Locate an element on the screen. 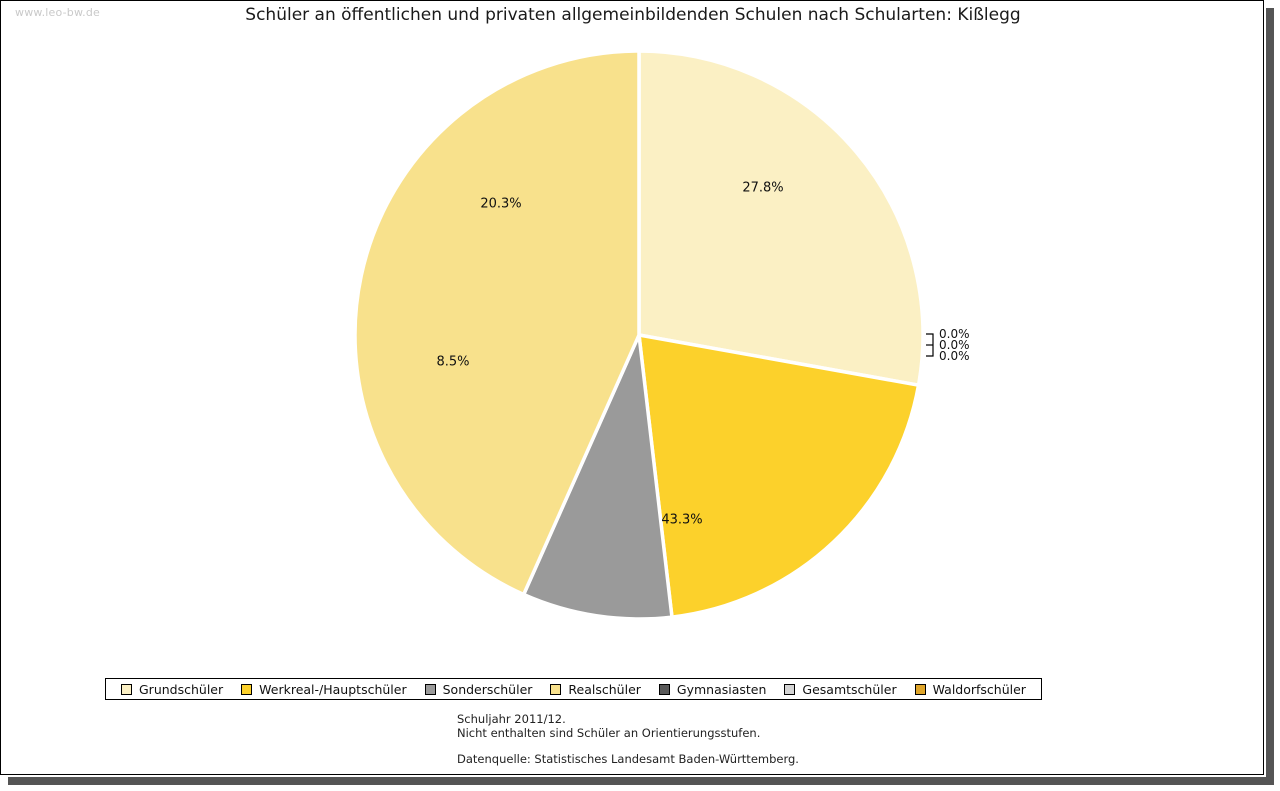 Image resolution: width=1280 pixels, height=791 pixels. legend-item-label: Waldorfschüler is located at coordinates (979, 689).